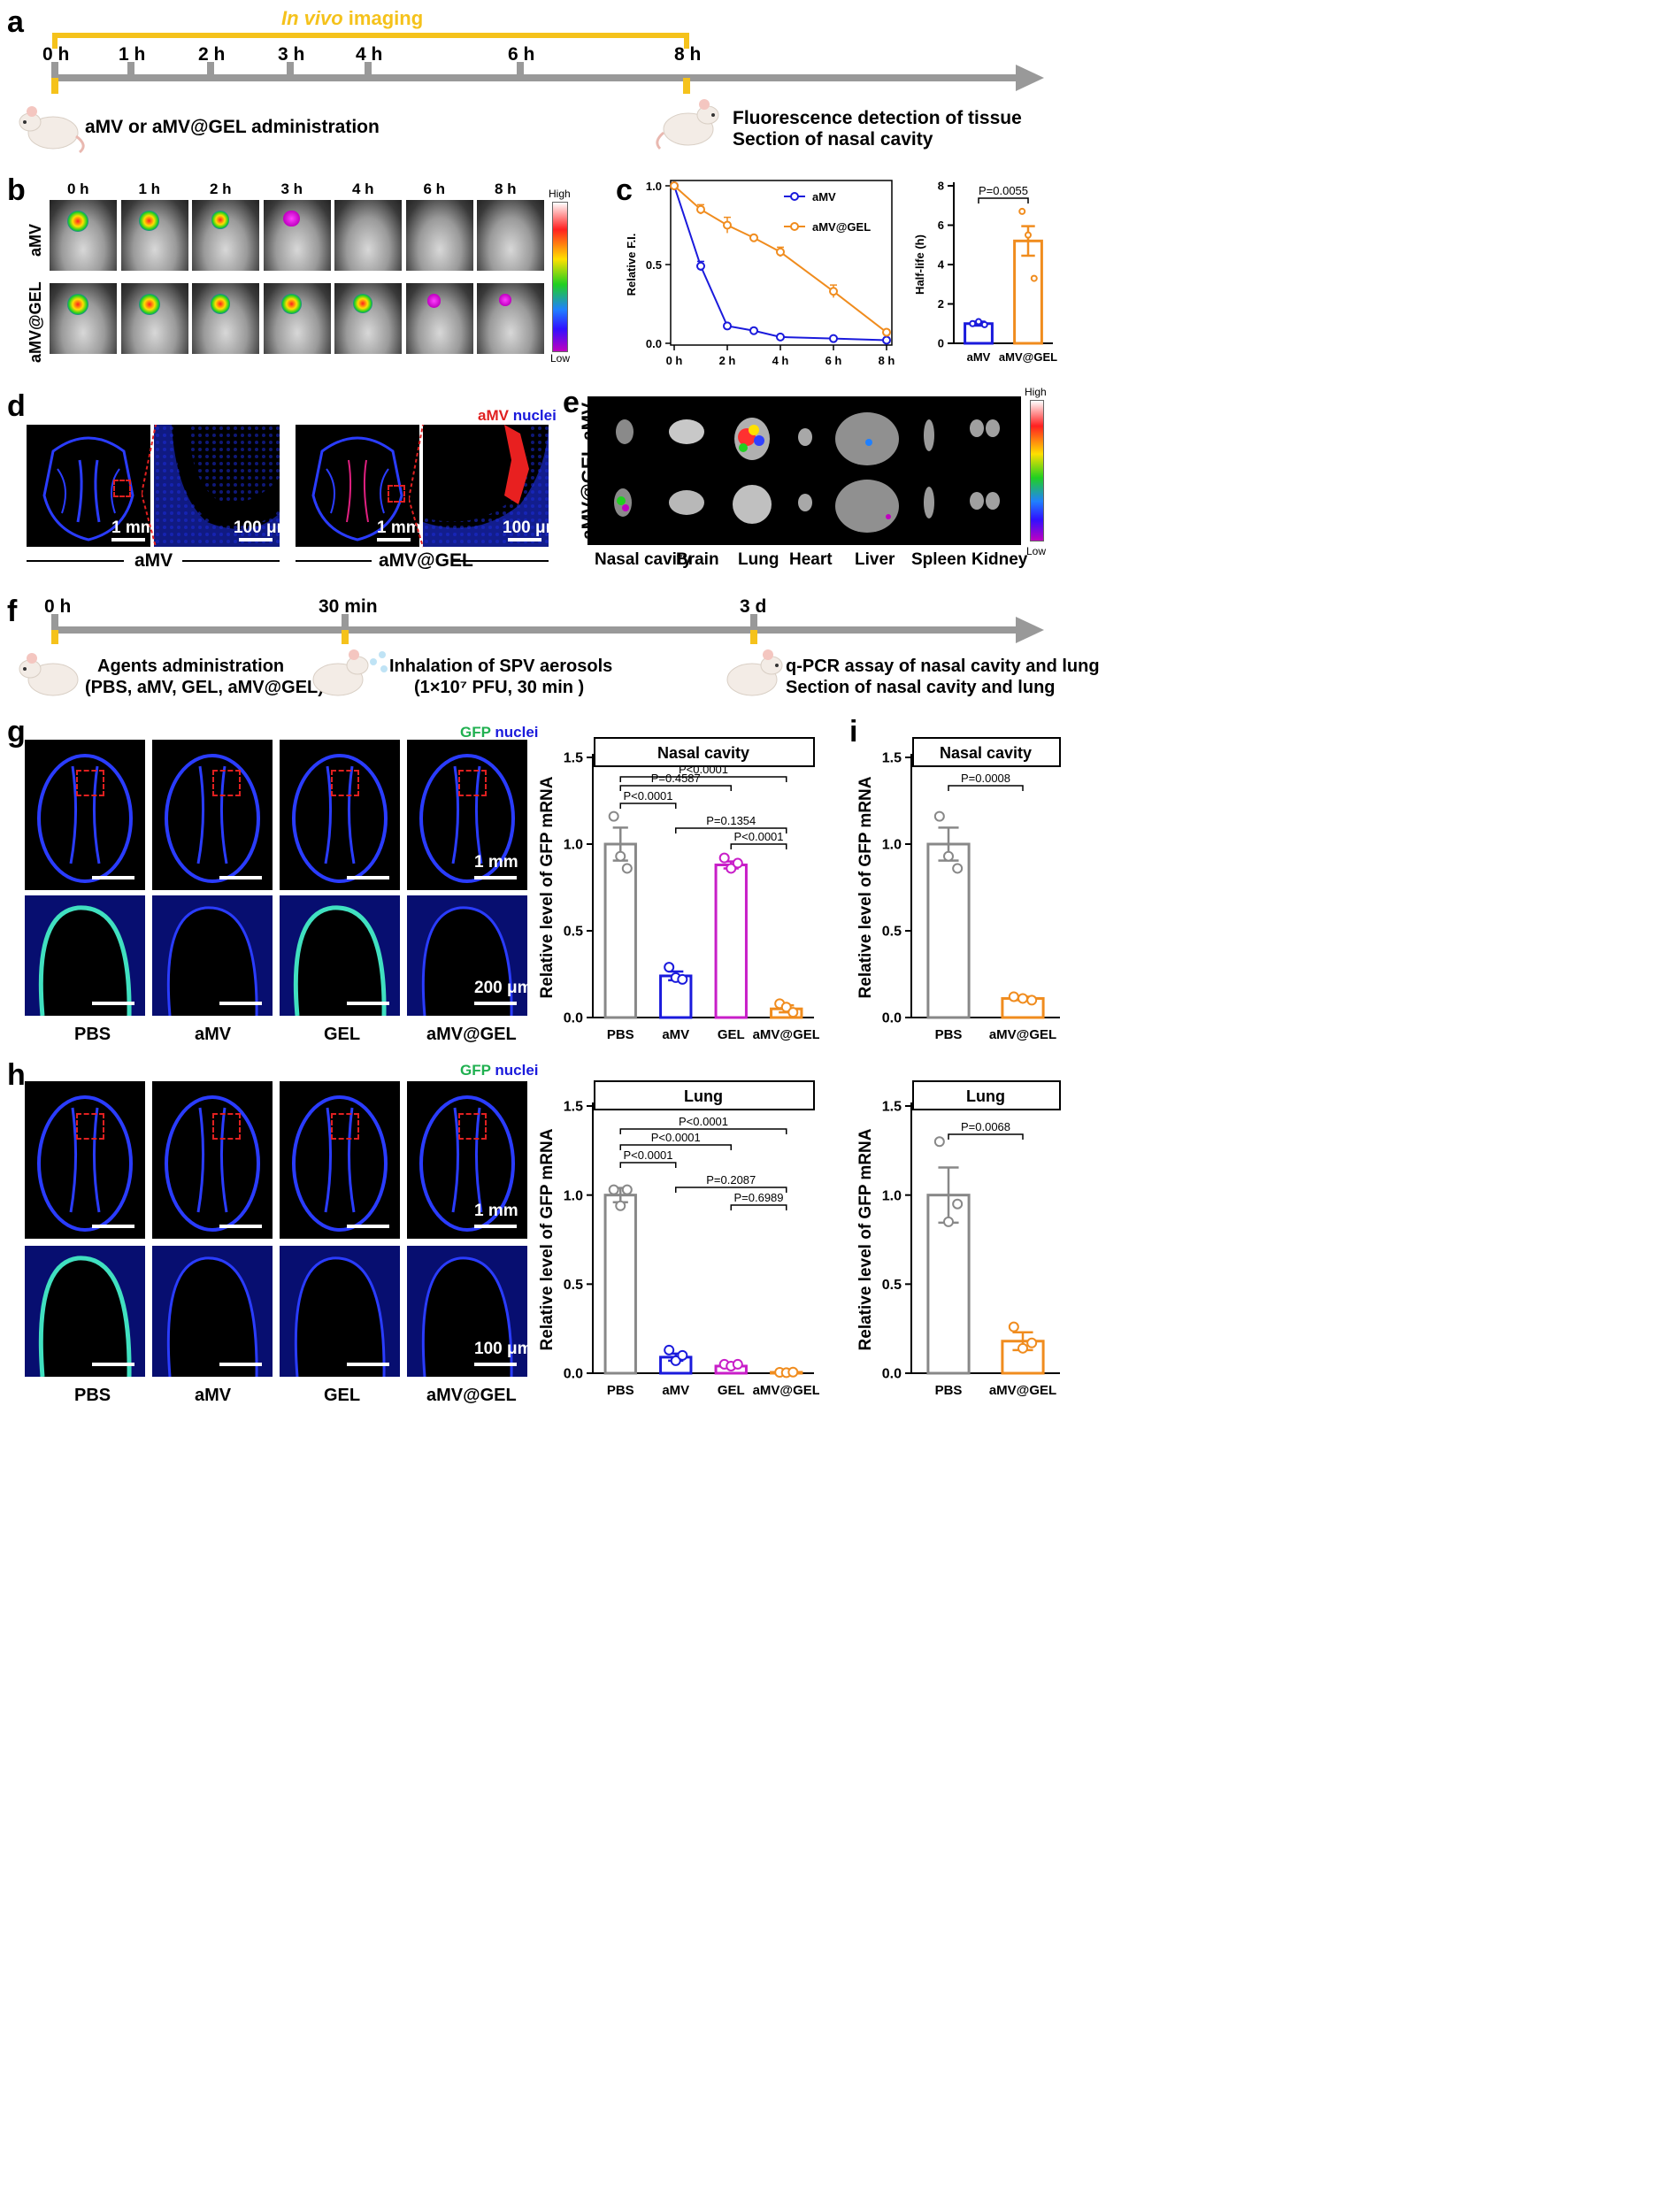  Describe the element at coordinates (340, 815) in the screenshot. I see `g-overview-image` at that location.